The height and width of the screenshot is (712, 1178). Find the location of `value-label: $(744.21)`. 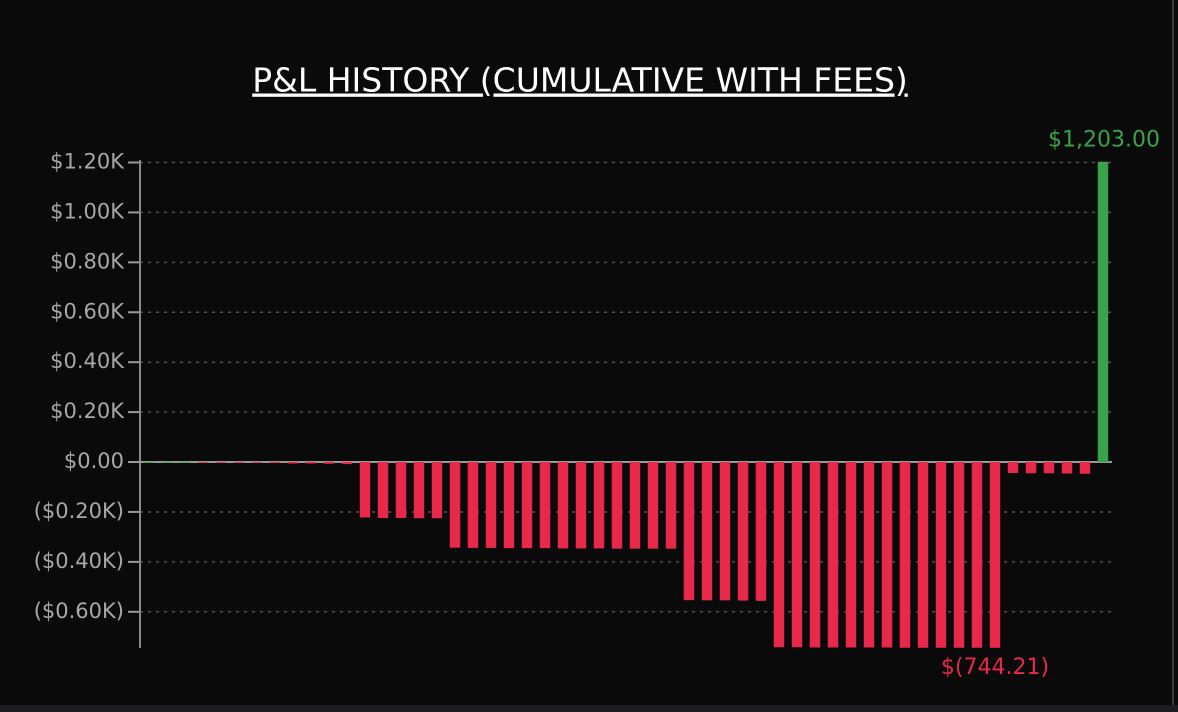

value-label: $(744.21) is located at coordinates (995, 667).